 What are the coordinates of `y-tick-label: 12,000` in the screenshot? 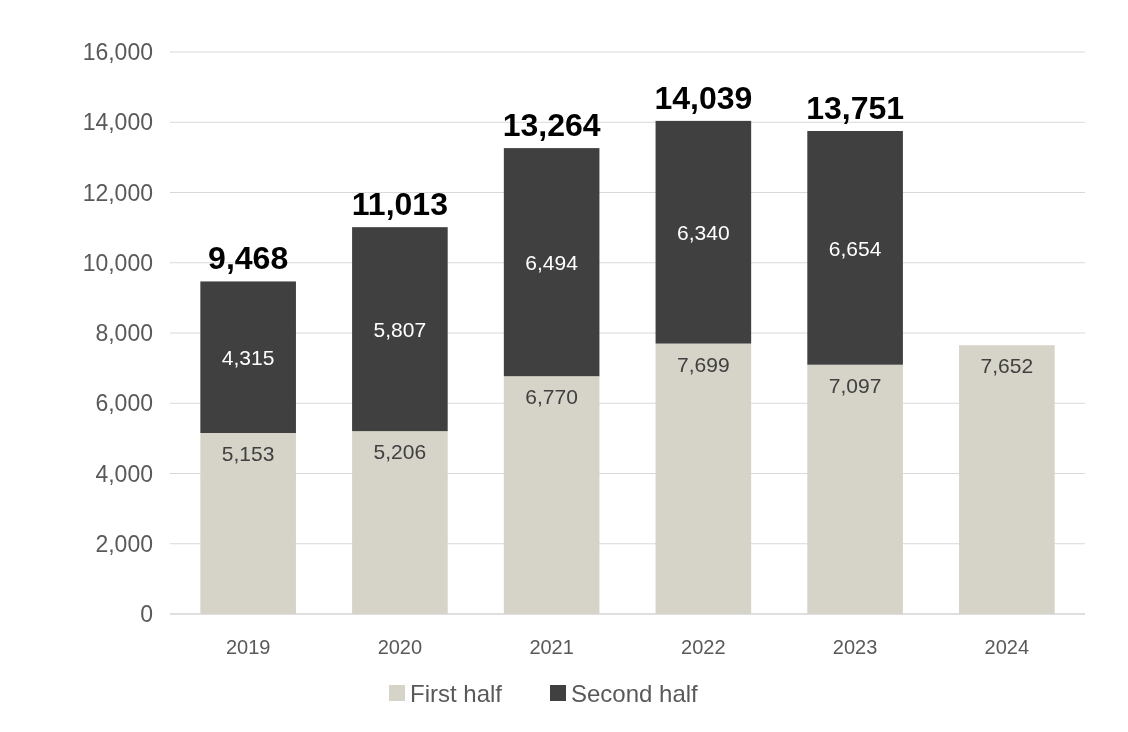 It's located at (117, 192).